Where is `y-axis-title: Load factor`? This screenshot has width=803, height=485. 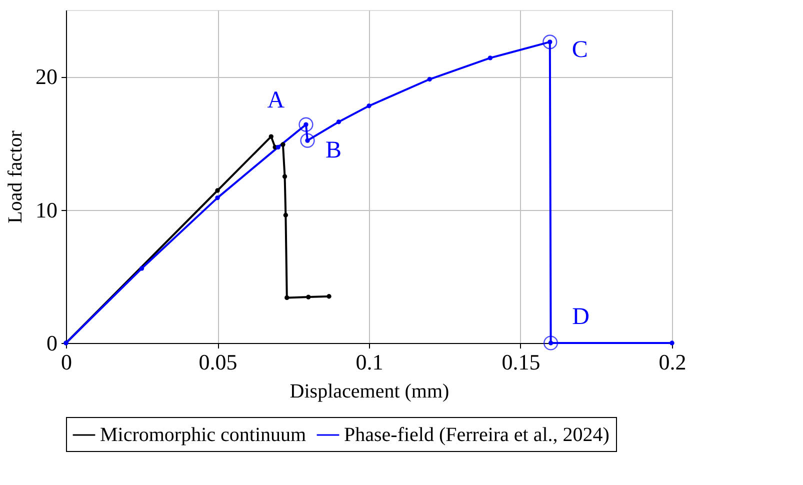 y-axis-title: Load factor is located at coordinates (15, 177).